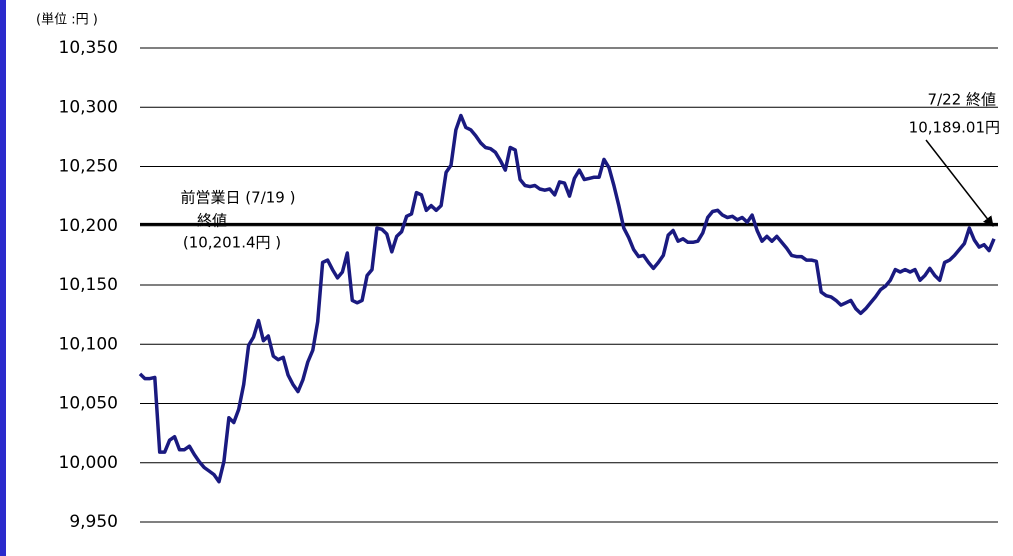 This screenshot has height=556, width=1013. What do you see at coordinates (3, 278) in the screenshot?
I see `left-border` at bounding box center [3, 278].